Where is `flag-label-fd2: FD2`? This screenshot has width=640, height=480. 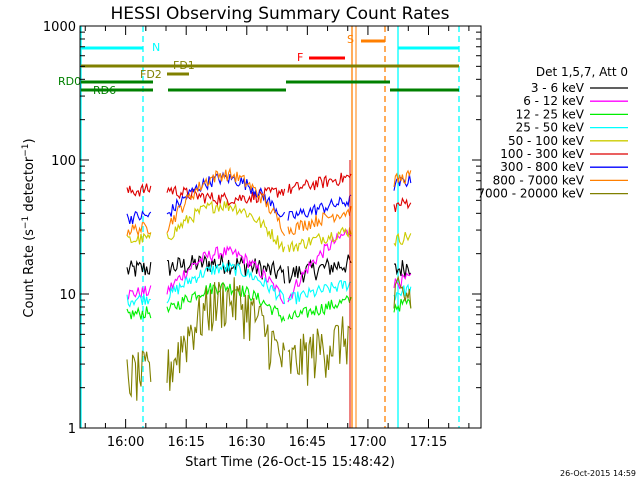 flag-label-fd2: FD2 is located at coordinates (151, 74).